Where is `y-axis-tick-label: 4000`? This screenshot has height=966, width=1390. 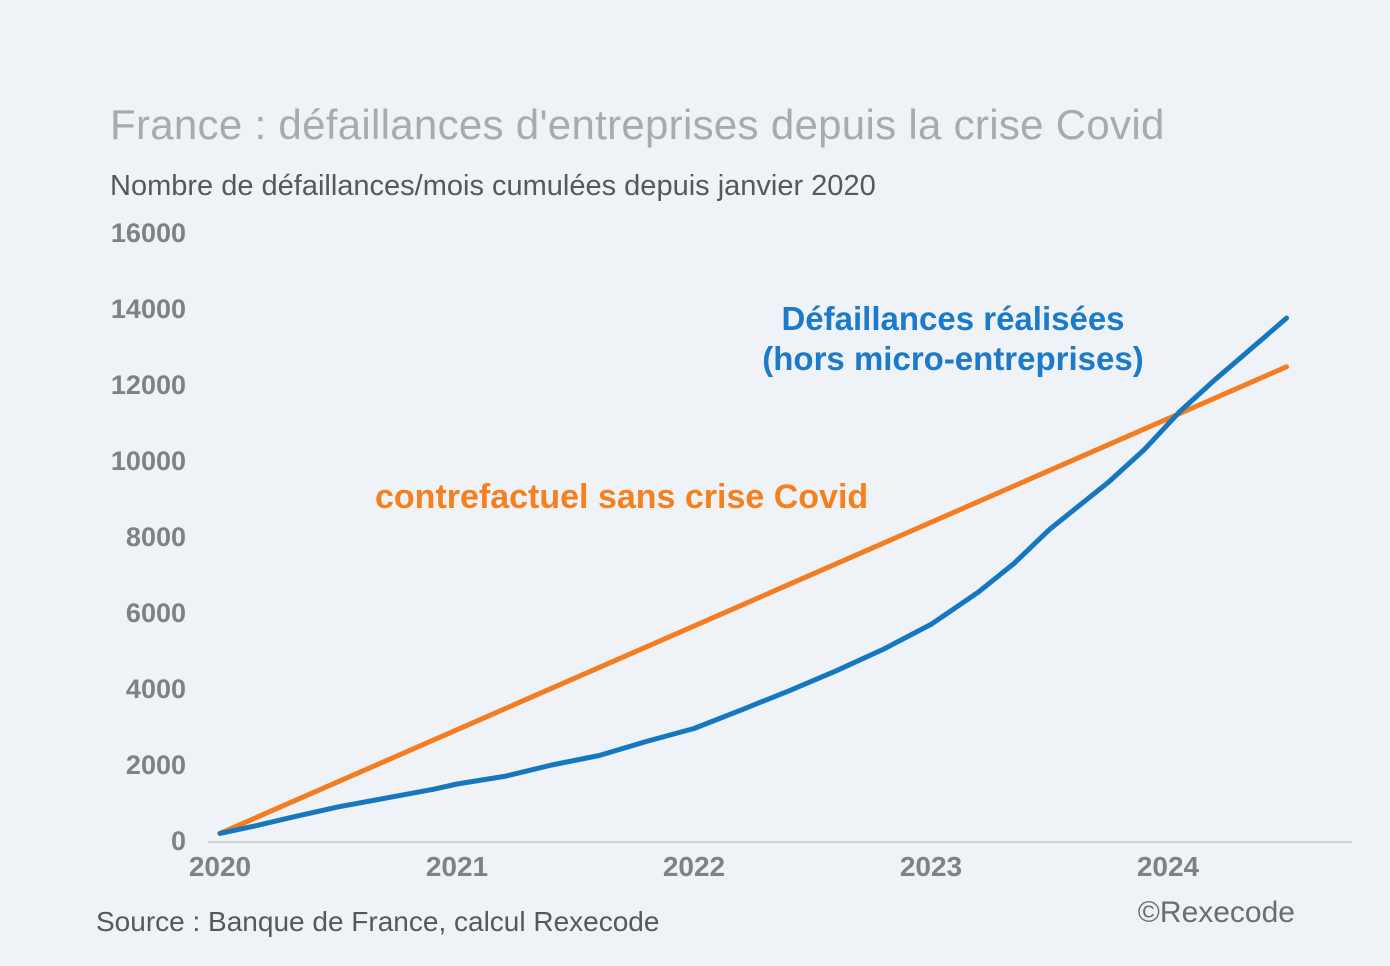
y-axis-tick-label: 4000 is located at coordinates (155, 689).